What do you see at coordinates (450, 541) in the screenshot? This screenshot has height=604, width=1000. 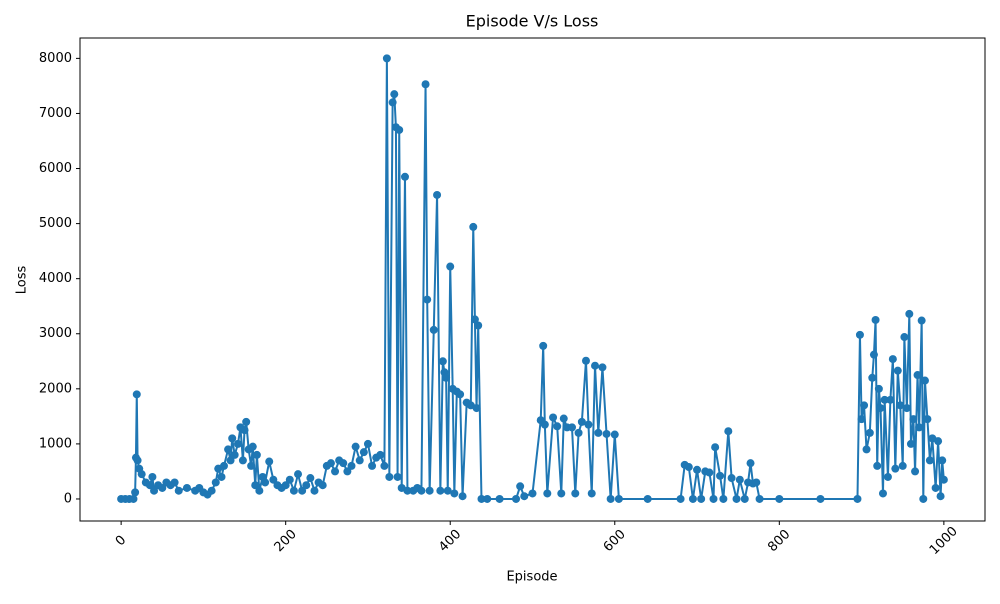 I see `x-tick-label: 400` at bounding box center [450, 541].